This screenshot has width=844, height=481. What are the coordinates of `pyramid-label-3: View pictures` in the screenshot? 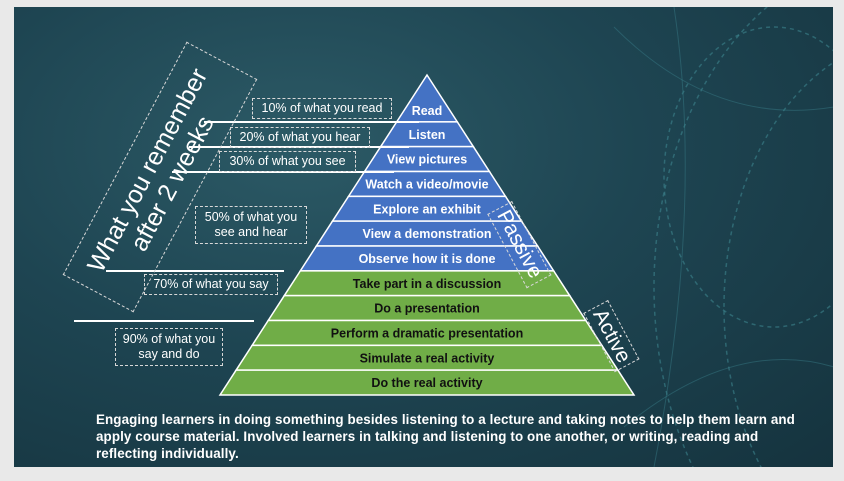 It's located at (427, 160).